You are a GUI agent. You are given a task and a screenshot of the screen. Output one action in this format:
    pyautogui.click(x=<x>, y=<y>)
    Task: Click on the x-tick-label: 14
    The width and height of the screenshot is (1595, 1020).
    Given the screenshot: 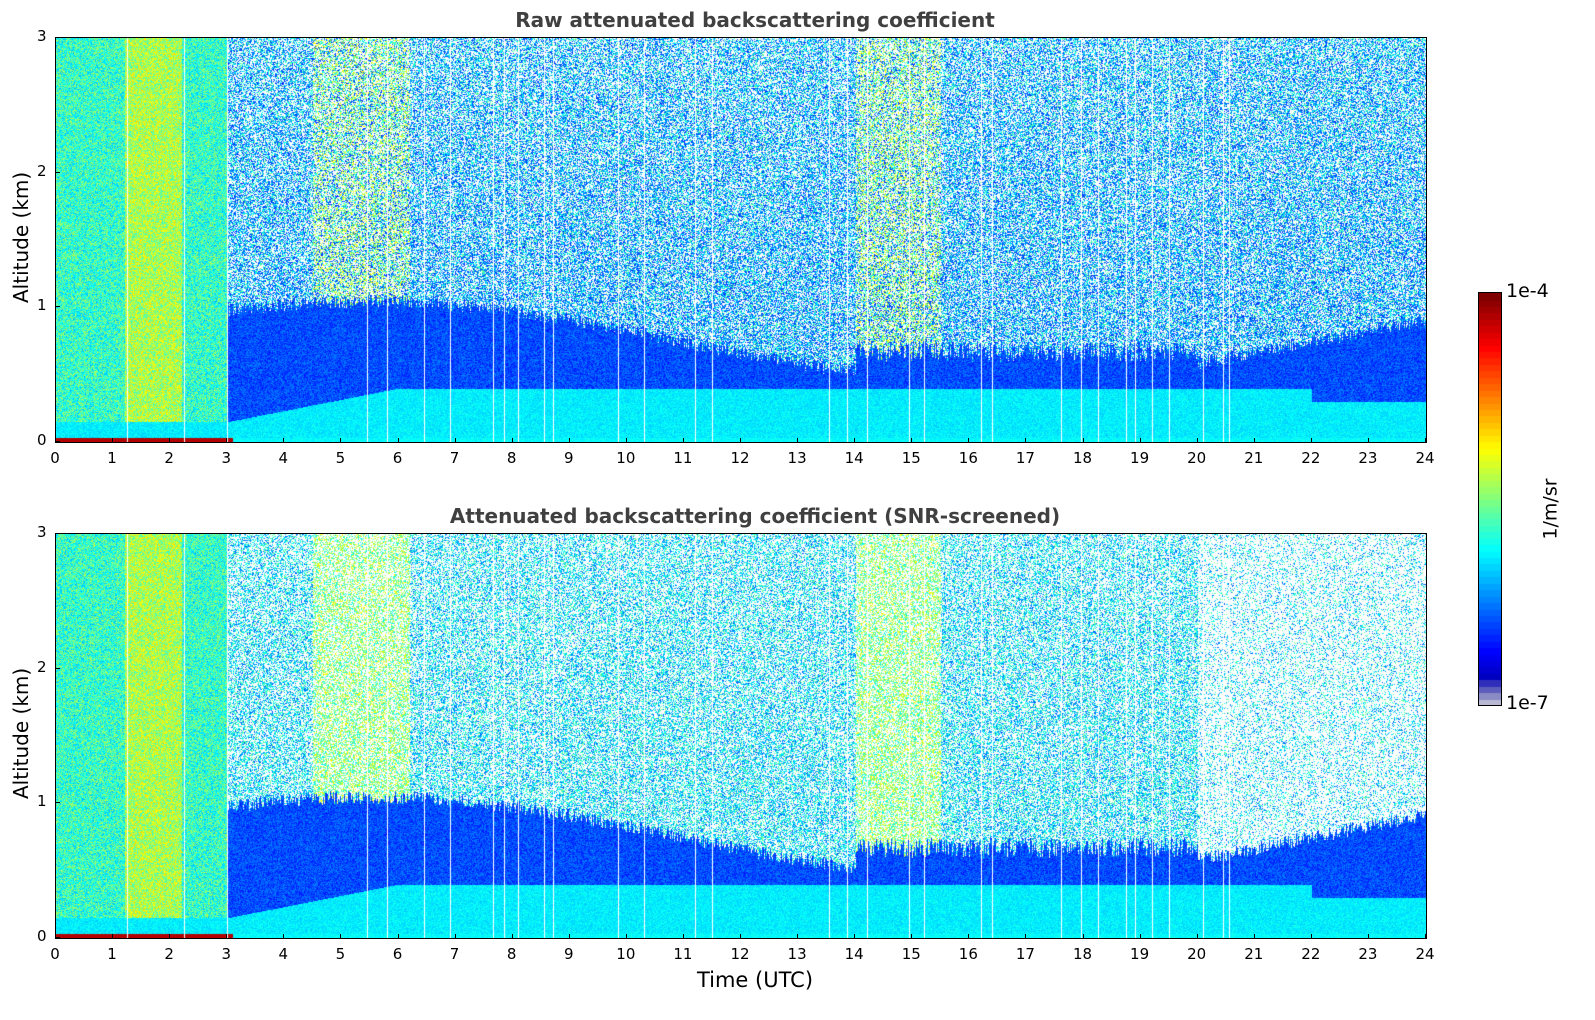 What is the action you would take?
    pyautogui.click(x=854, y=954)
    